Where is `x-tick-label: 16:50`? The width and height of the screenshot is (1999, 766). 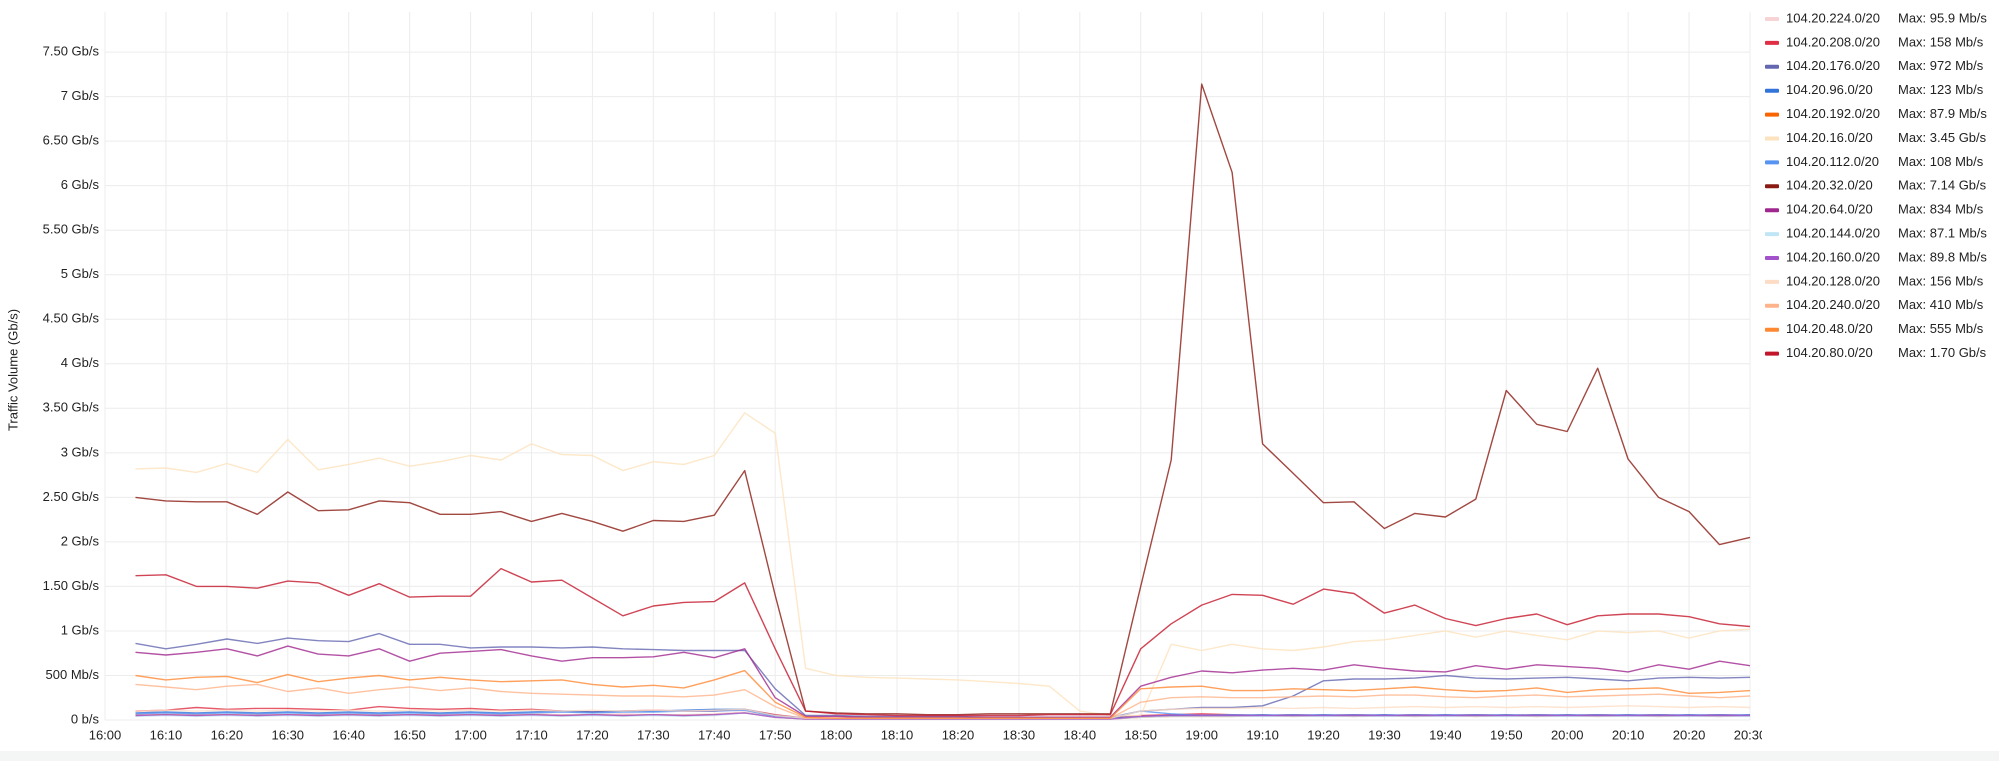 x-tick-label: 16:50 is located at coordinates (409, 734).